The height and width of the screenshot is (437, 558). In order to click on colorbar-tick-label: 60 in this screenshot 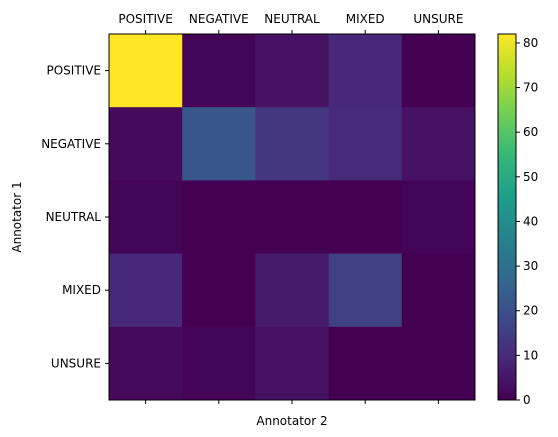, I will do `click(530, 132)`.